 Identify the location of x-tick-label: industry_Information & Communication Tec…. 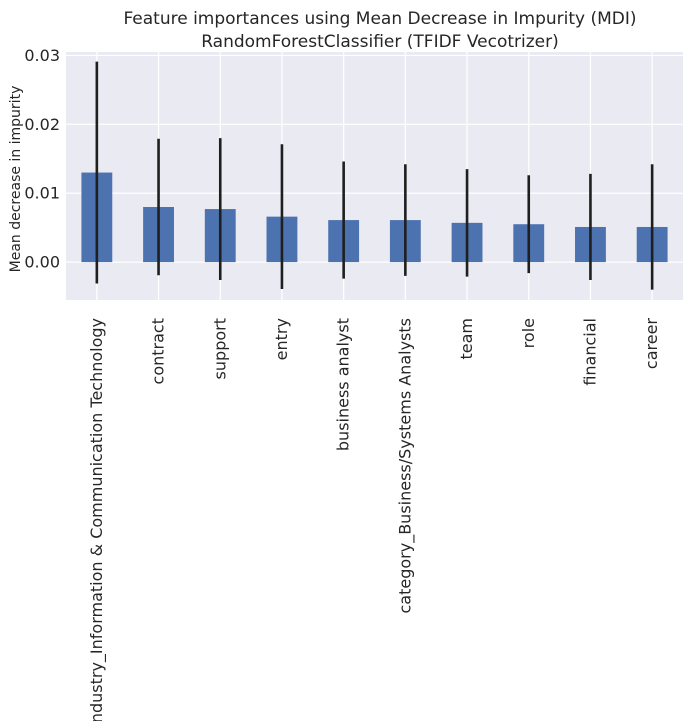
(97, 519).